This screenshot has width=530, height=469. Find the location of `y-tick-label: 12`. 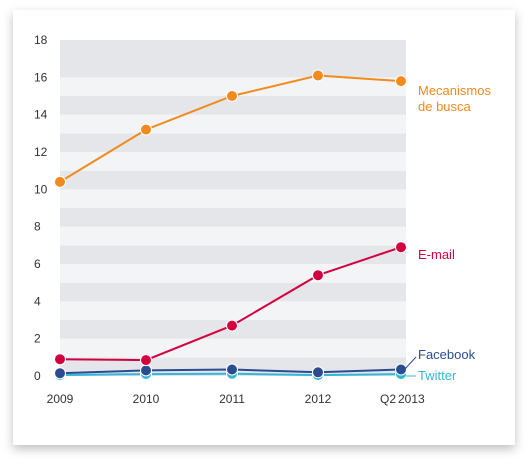

y-tick-label: 12 is located at coordinates (41, 152).